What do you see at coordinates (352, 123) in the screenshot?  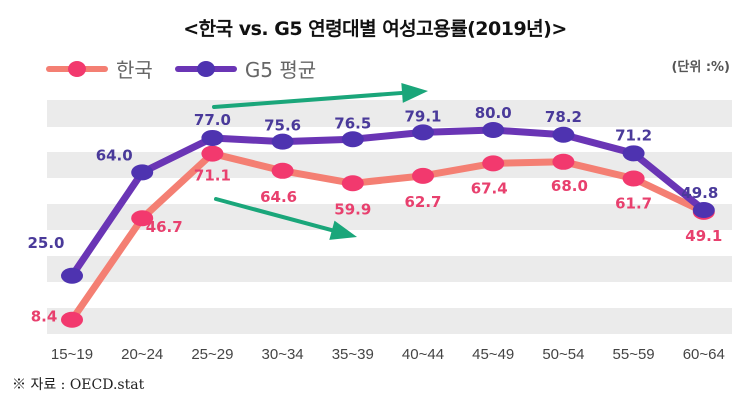 I see `data-label-g5: 76.5` at bounding box center [352, 123].